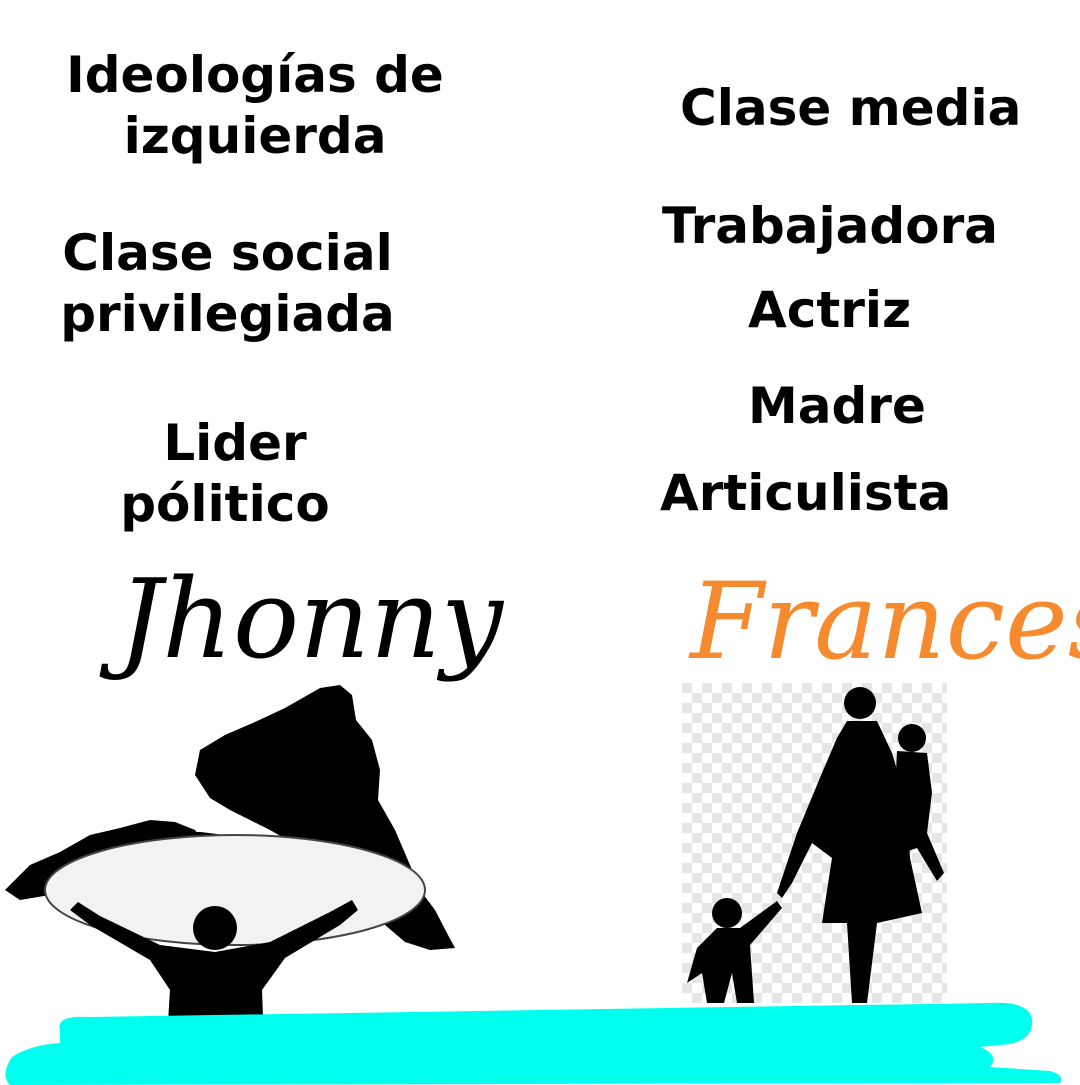 This screenshot has height=1085, width=1080. I want to click on left-social-class: Clase social privilegiada, so click(227, 284).